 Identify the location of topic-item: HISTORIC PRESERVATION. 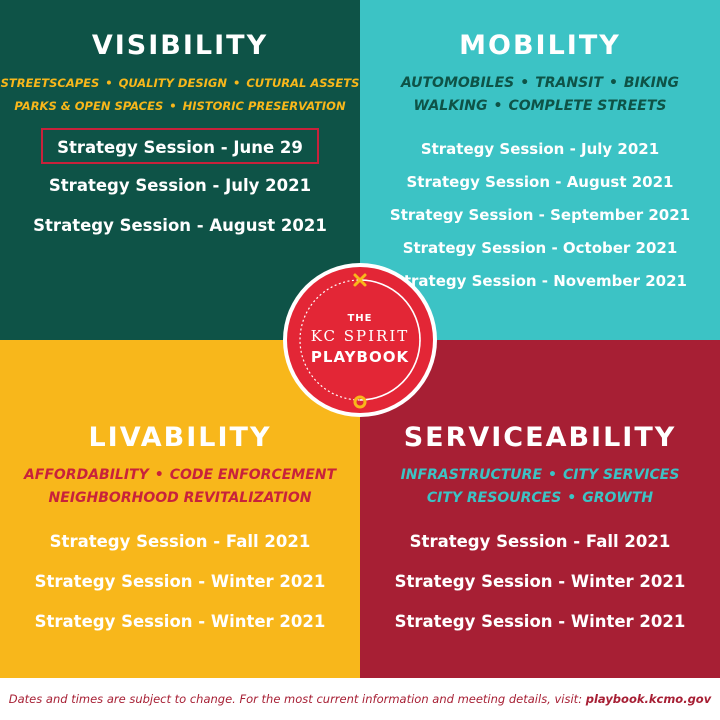
(264, 106).